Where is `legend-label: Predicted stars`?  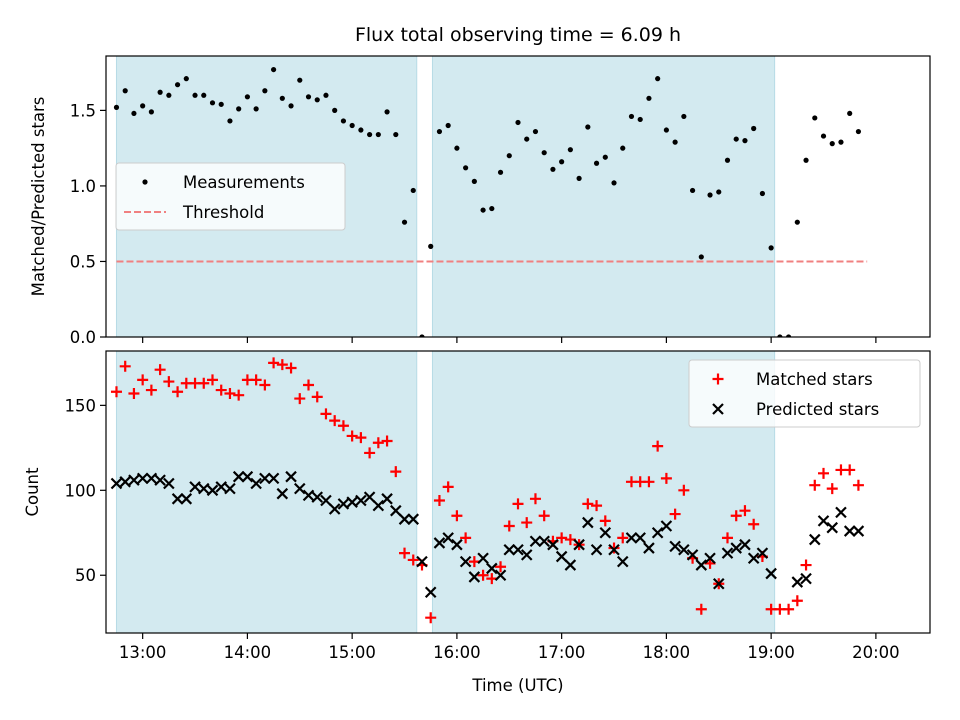 legend-label: Predicted stars is located at coordinates (817, 409).